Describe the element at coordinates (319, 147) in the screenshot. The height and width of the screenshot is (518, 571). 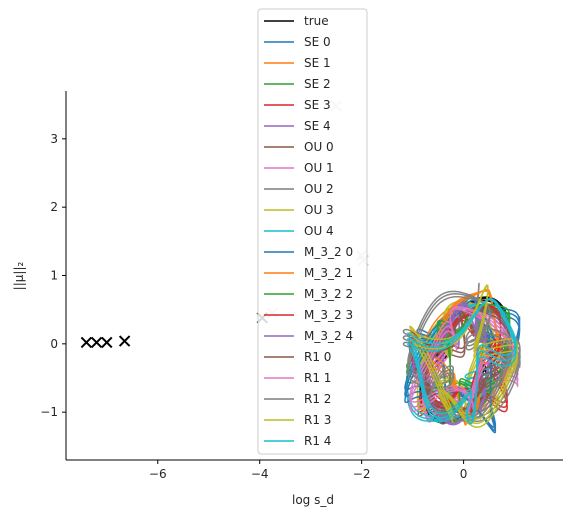
I see `legend-label: OU 0` at that location.